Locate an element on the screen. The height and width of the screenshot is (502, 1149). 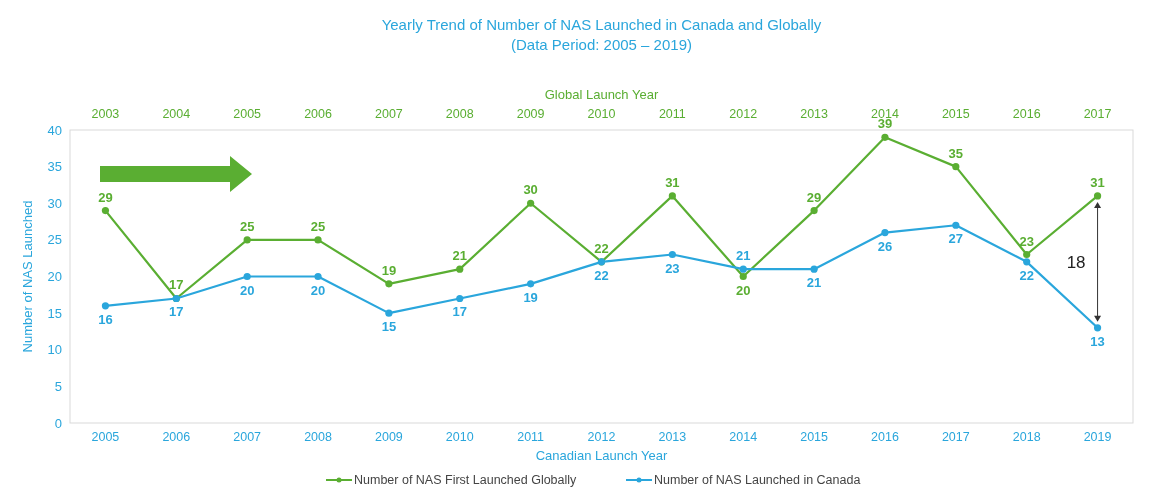
x-tick-label: 2009 is located at coordinates (388, 437).